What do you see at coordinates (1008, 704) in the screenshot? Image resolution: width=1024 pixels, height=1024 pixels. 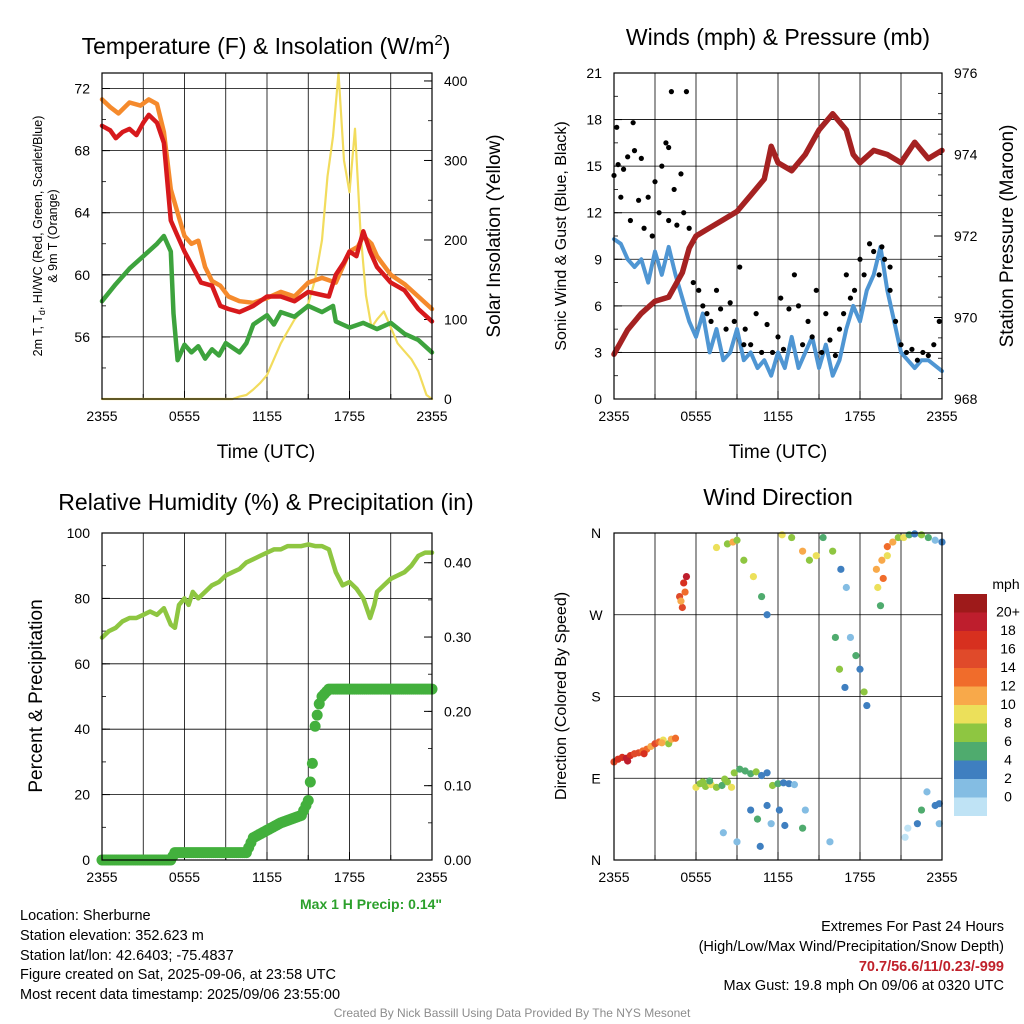 I see `legend-label: 10` at bounding box center [1008, 704].